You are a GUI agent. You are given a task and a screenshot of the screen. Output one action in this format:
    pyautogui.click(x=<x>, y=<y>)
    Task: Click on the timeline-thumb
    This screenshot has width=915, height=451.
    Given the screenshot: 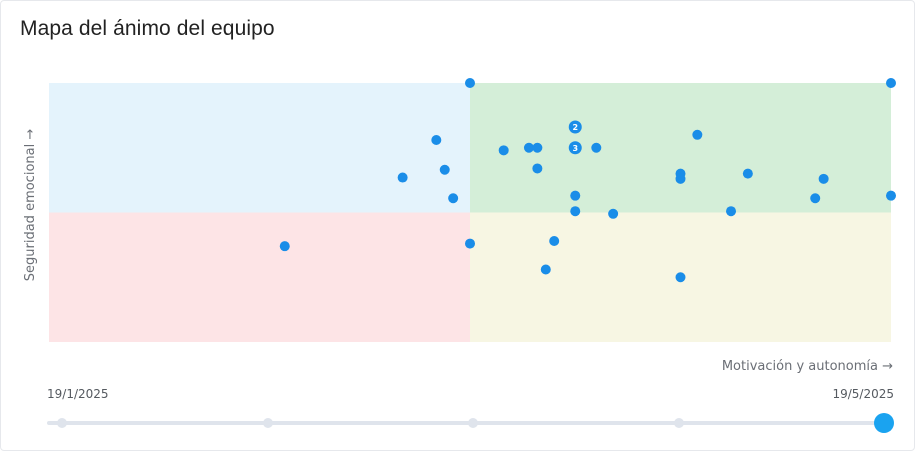 What is the action you would take?
    pyautogui.click(x=884, y=423)
    